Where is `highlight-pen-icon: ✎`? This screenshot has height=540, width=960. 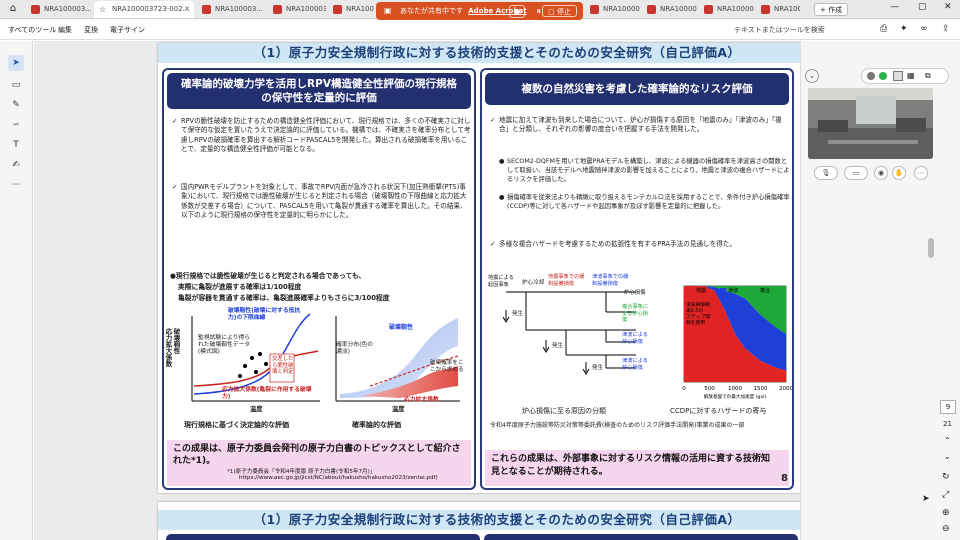
highlight-pen-icon: ✎ is located at coordinates (16, 105).